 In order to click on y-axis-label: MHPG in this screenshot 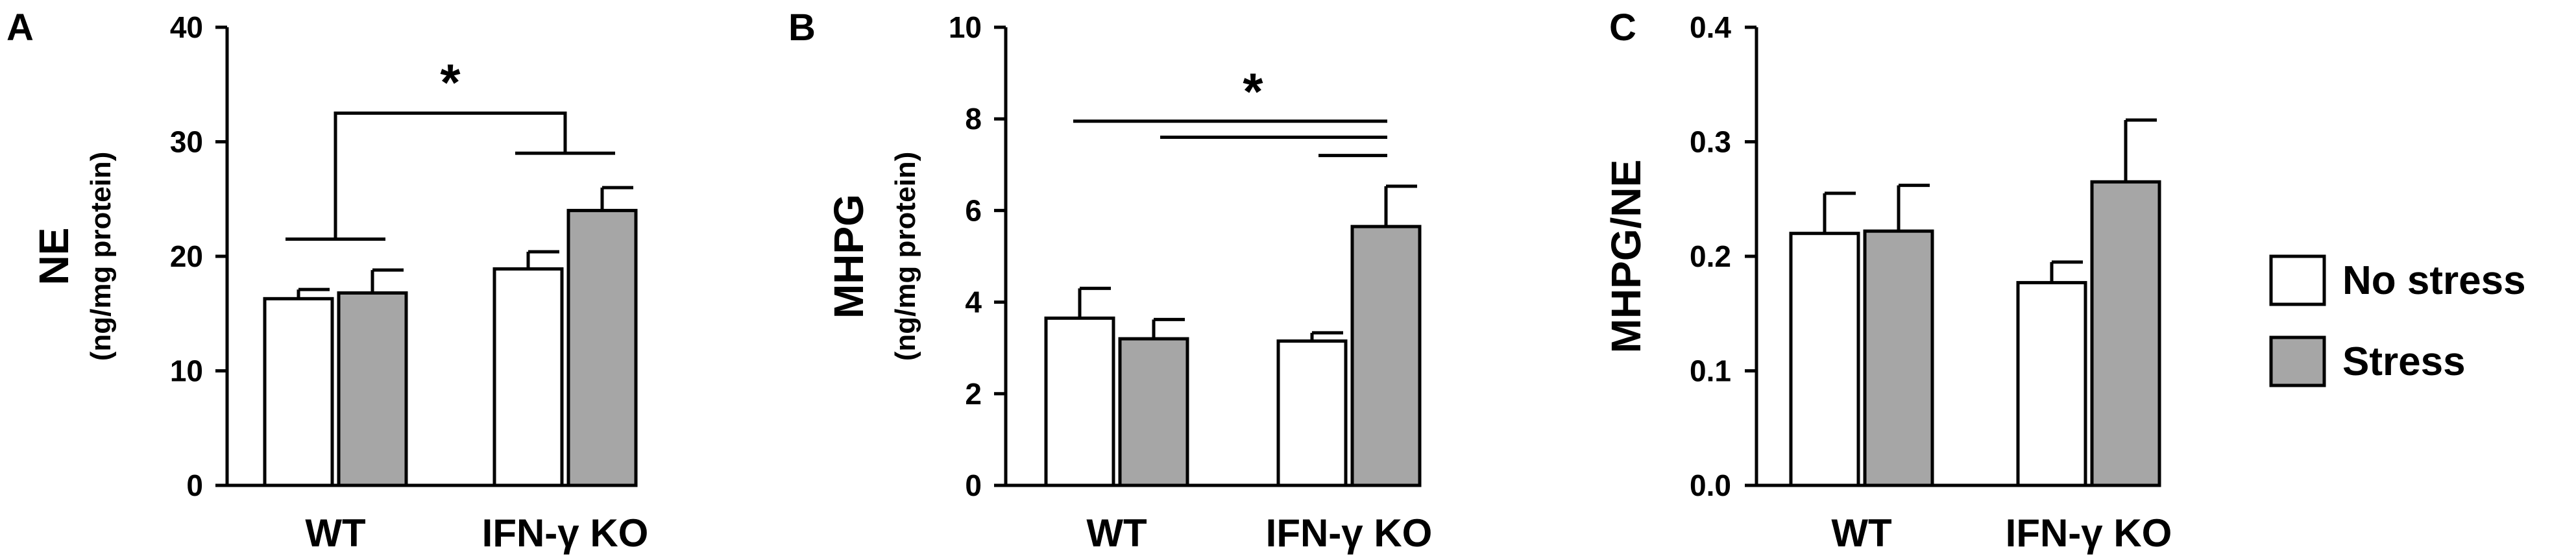, I will do `click(848, 256)`.